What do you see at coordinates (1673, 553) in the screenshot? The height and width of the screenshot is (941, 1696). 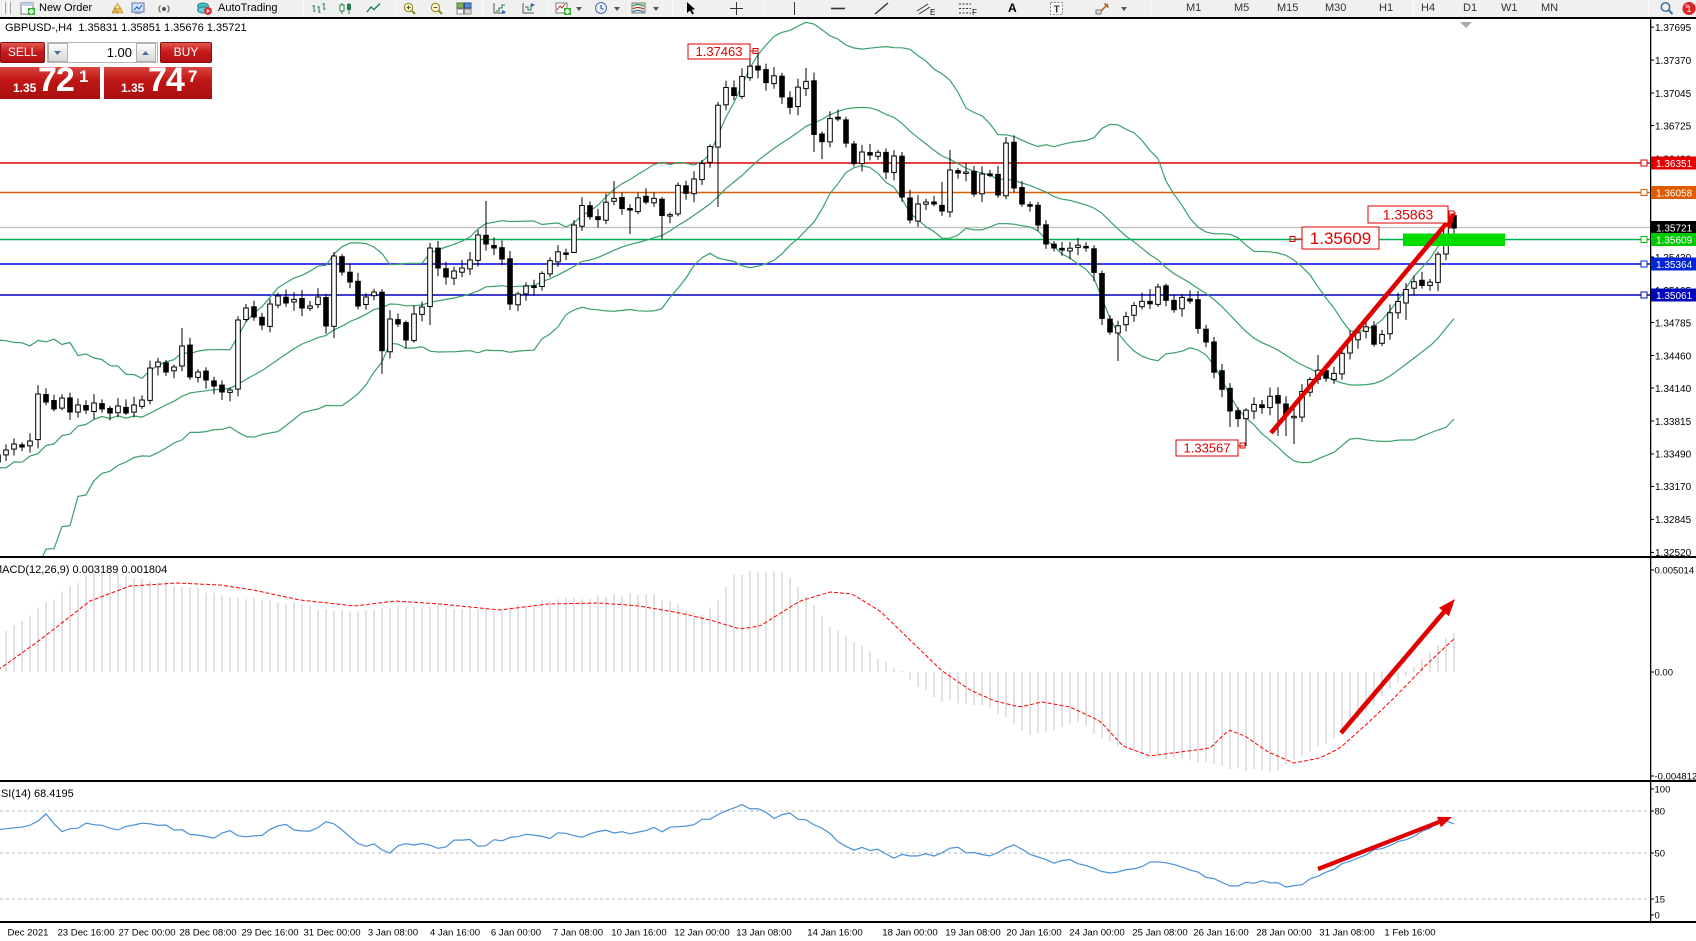 I see `svg-text: 1.32520` at bounding box center [1673, 553].